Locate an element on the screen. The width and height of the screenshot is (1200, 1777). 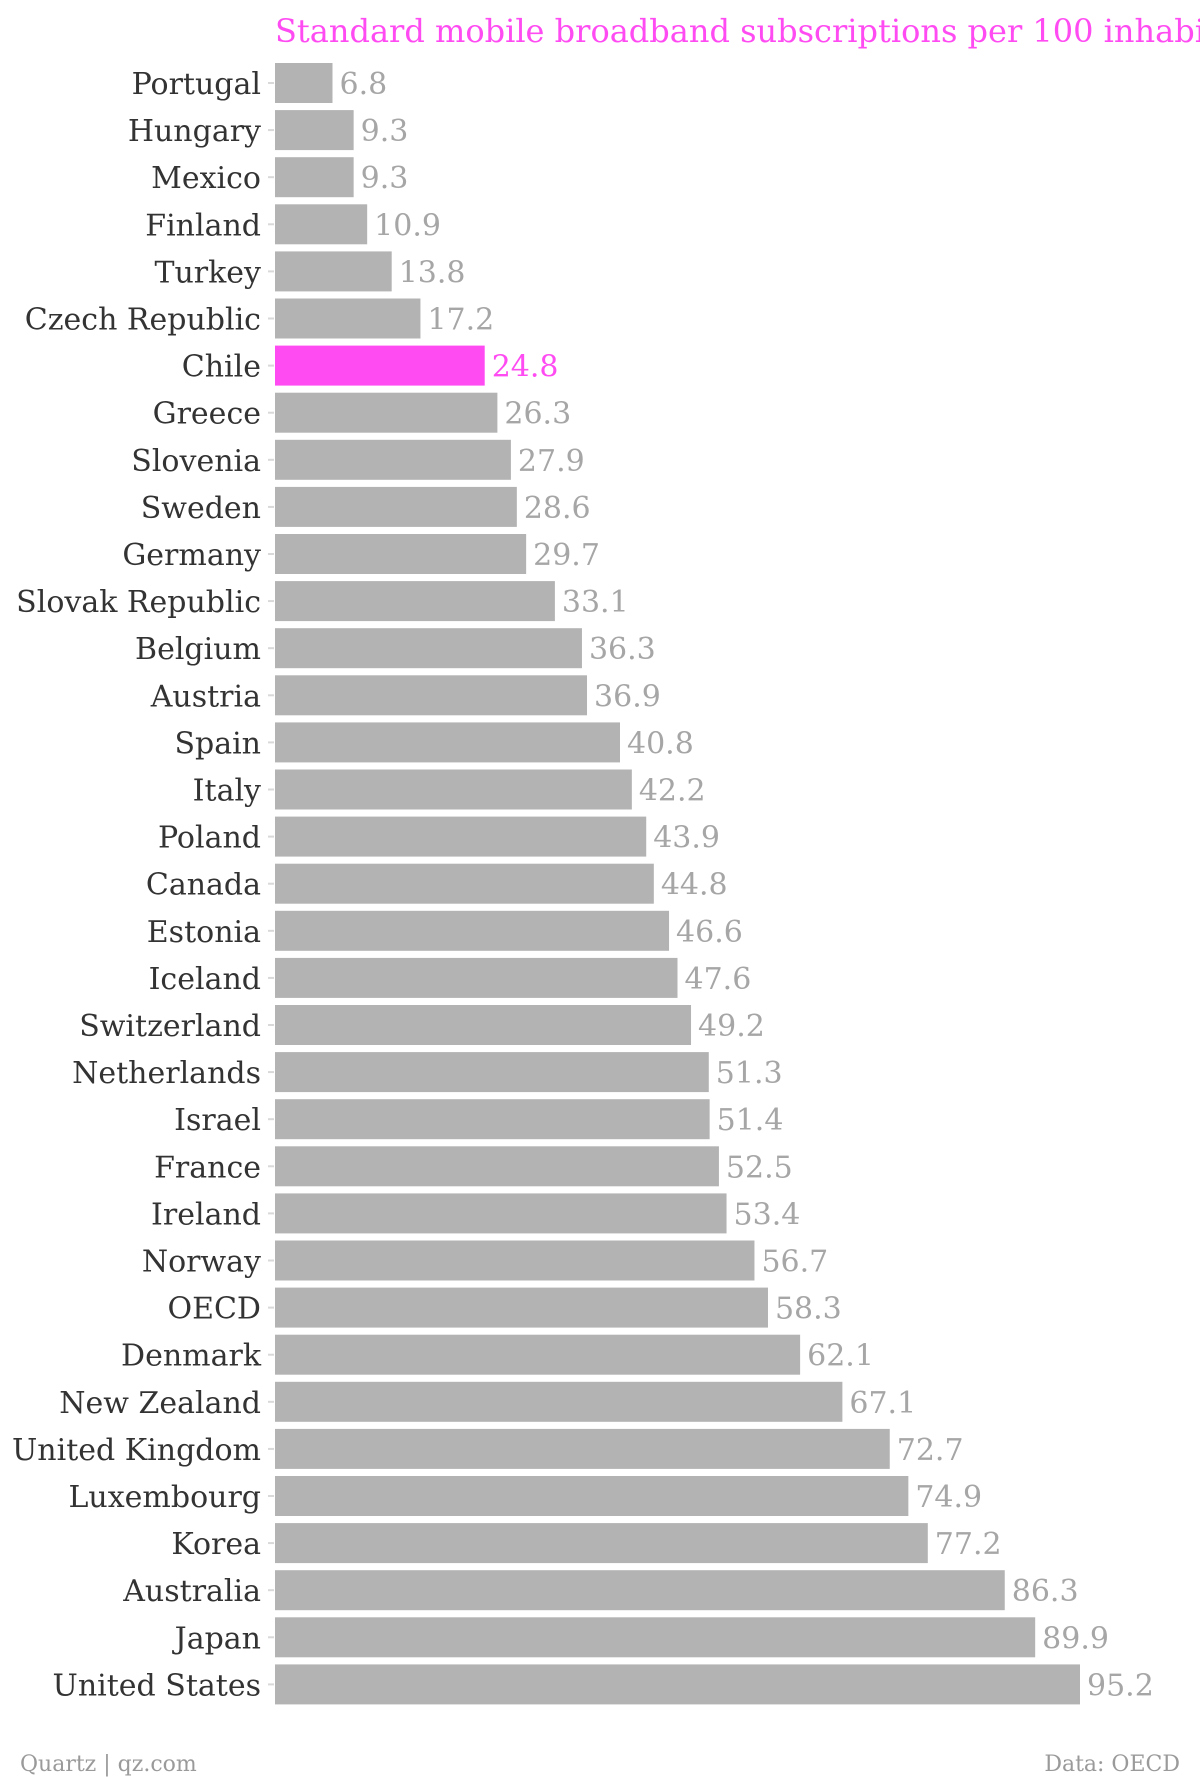
value-label: 52.5 is located at coordinates (759, 1167).